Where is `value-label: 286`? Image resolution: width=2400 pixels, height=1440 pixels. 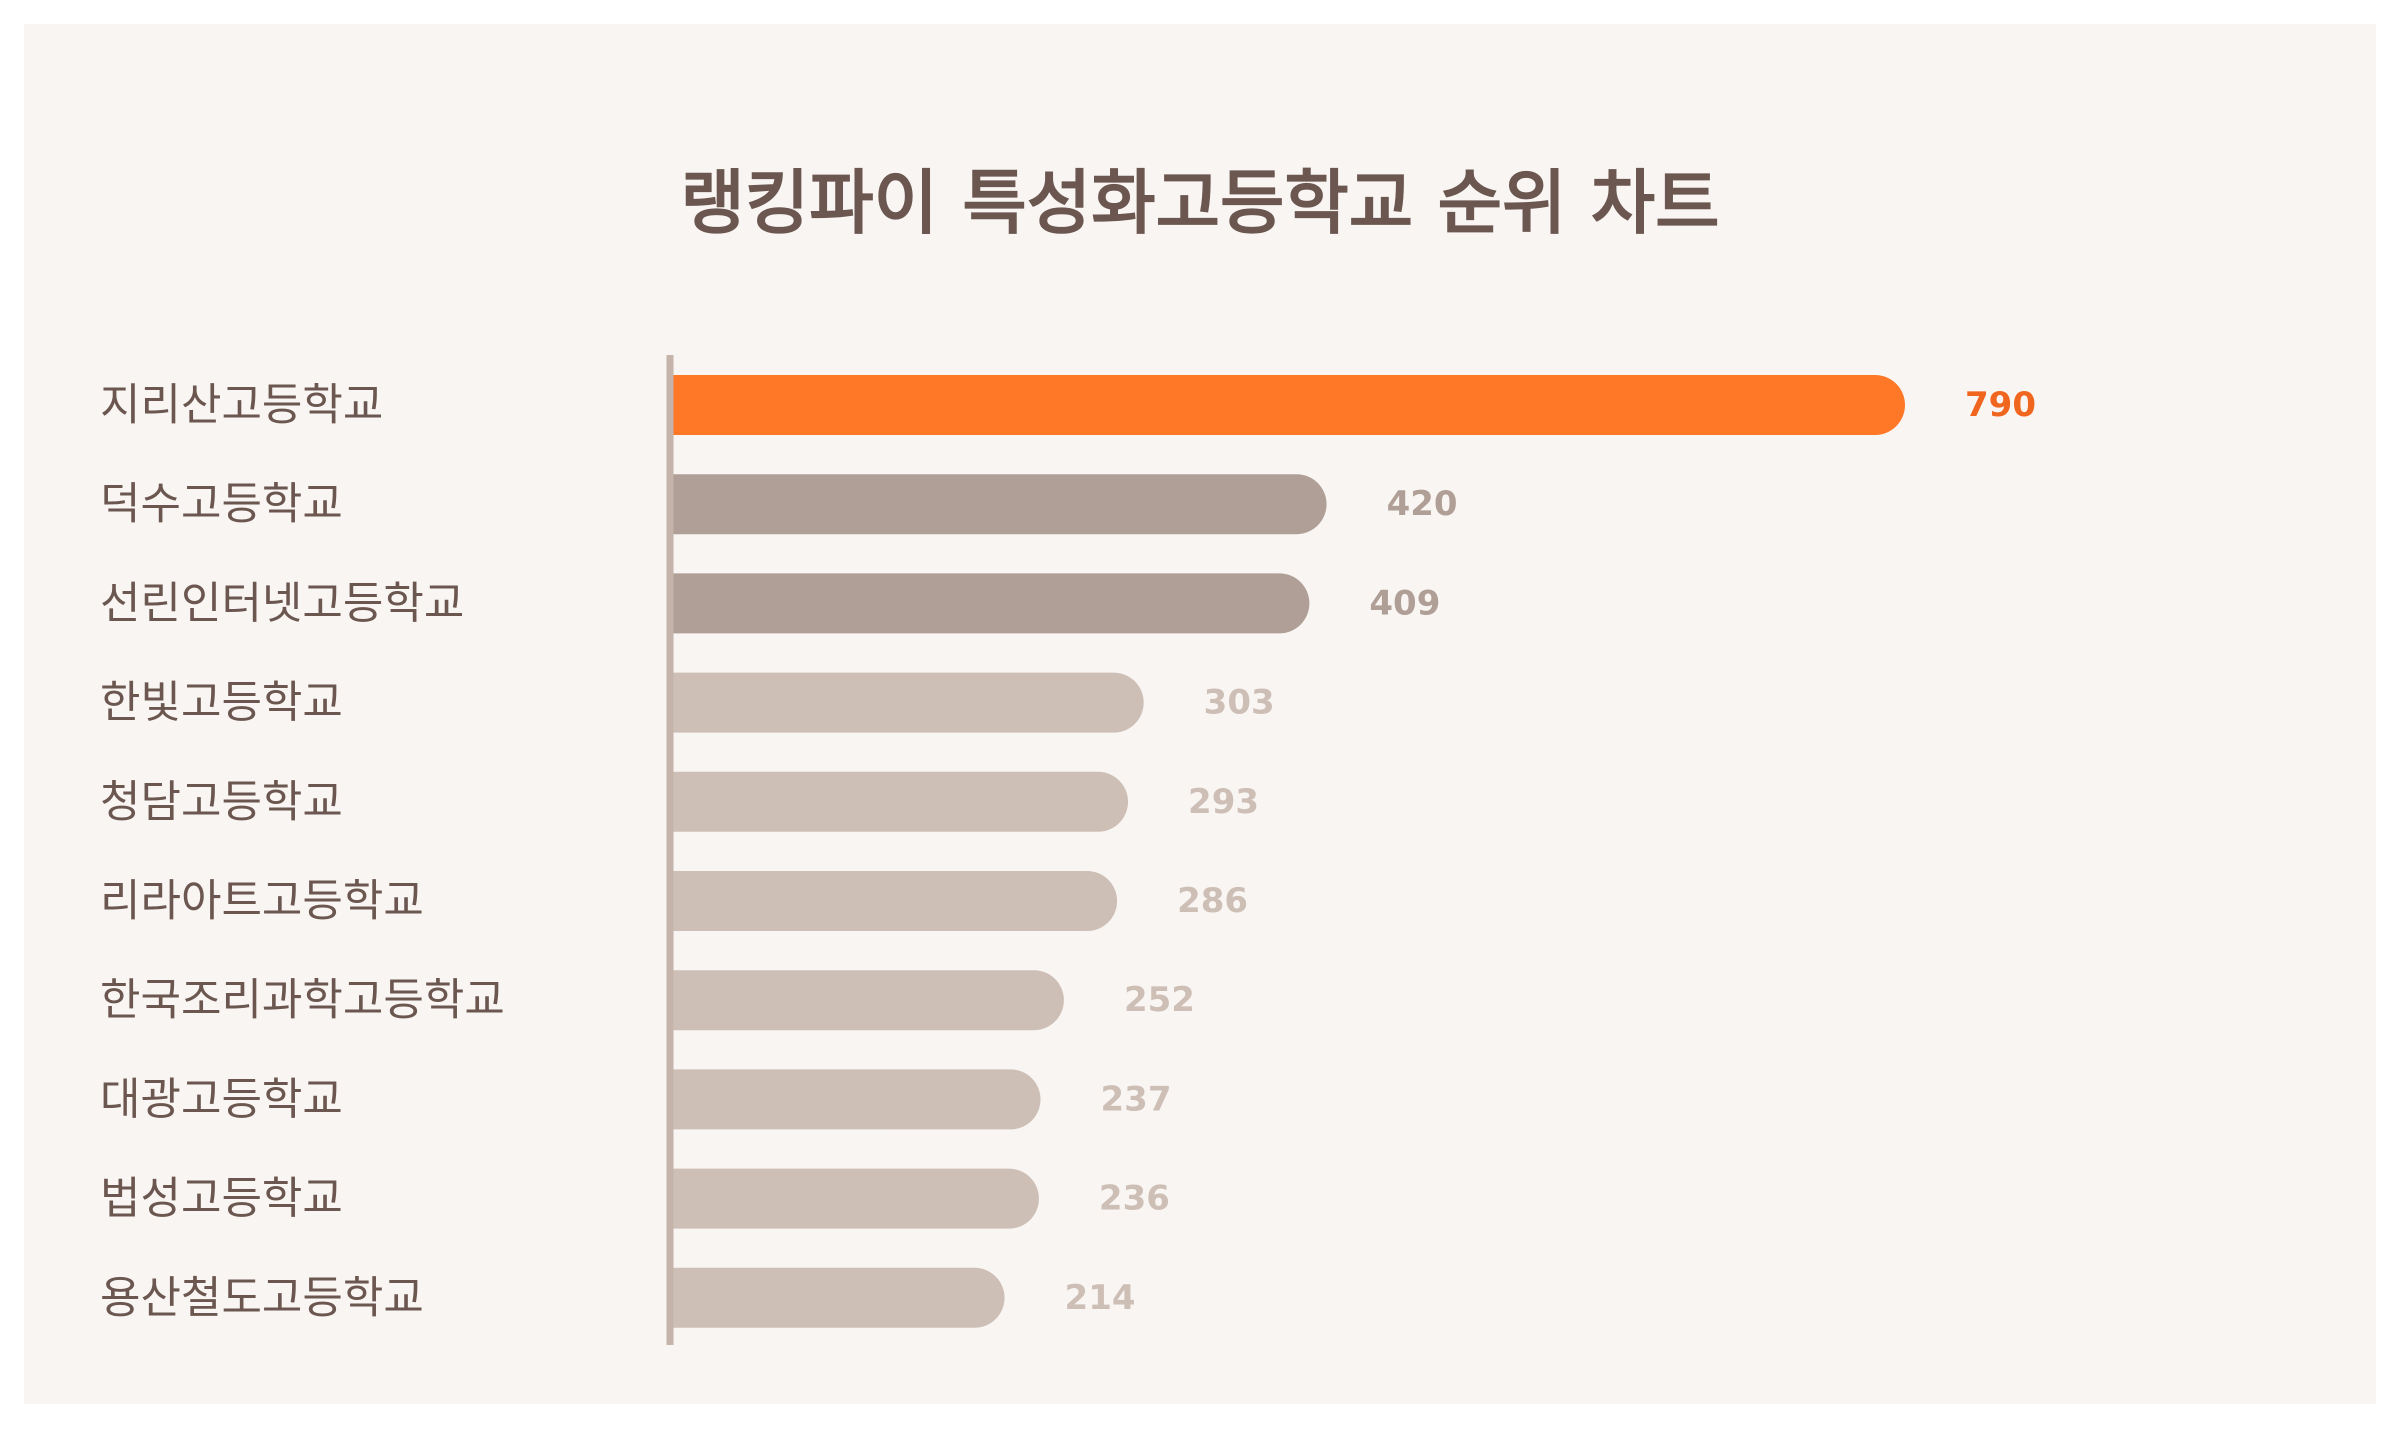
value-label: 286 is located at coordinates (1212, 901).